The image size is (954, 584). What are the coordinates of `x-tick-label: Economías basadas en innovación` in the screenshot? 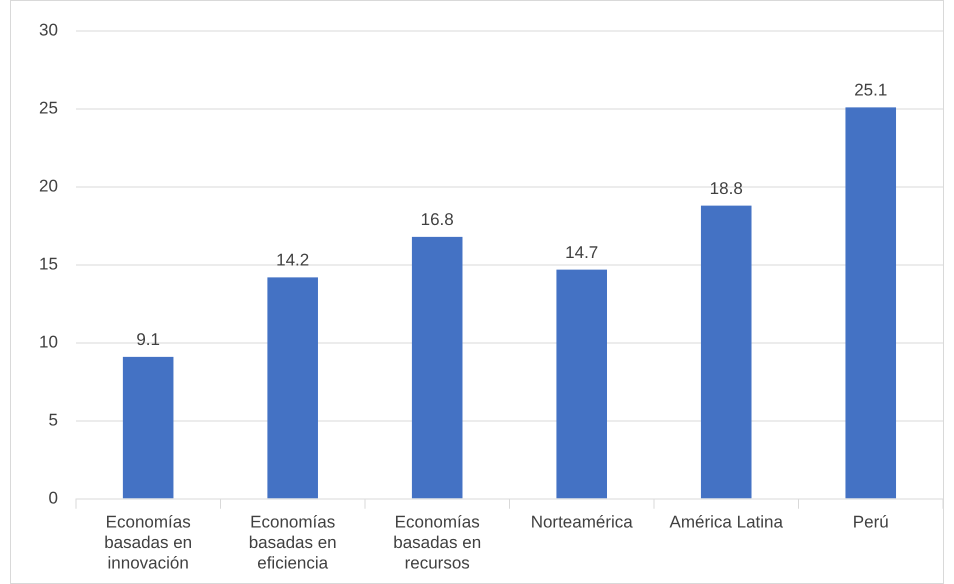 It's located at (148, 542).